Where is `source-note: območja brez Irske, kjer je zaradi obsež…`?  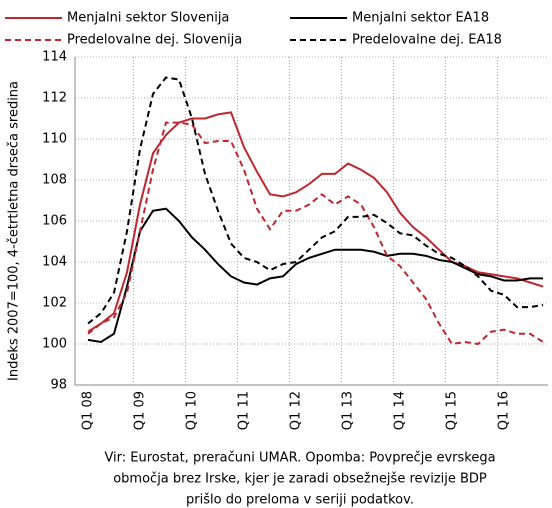 source-note: območja brez Irske, kjer je zaradi obsež… is located at coordinates (300, 479).